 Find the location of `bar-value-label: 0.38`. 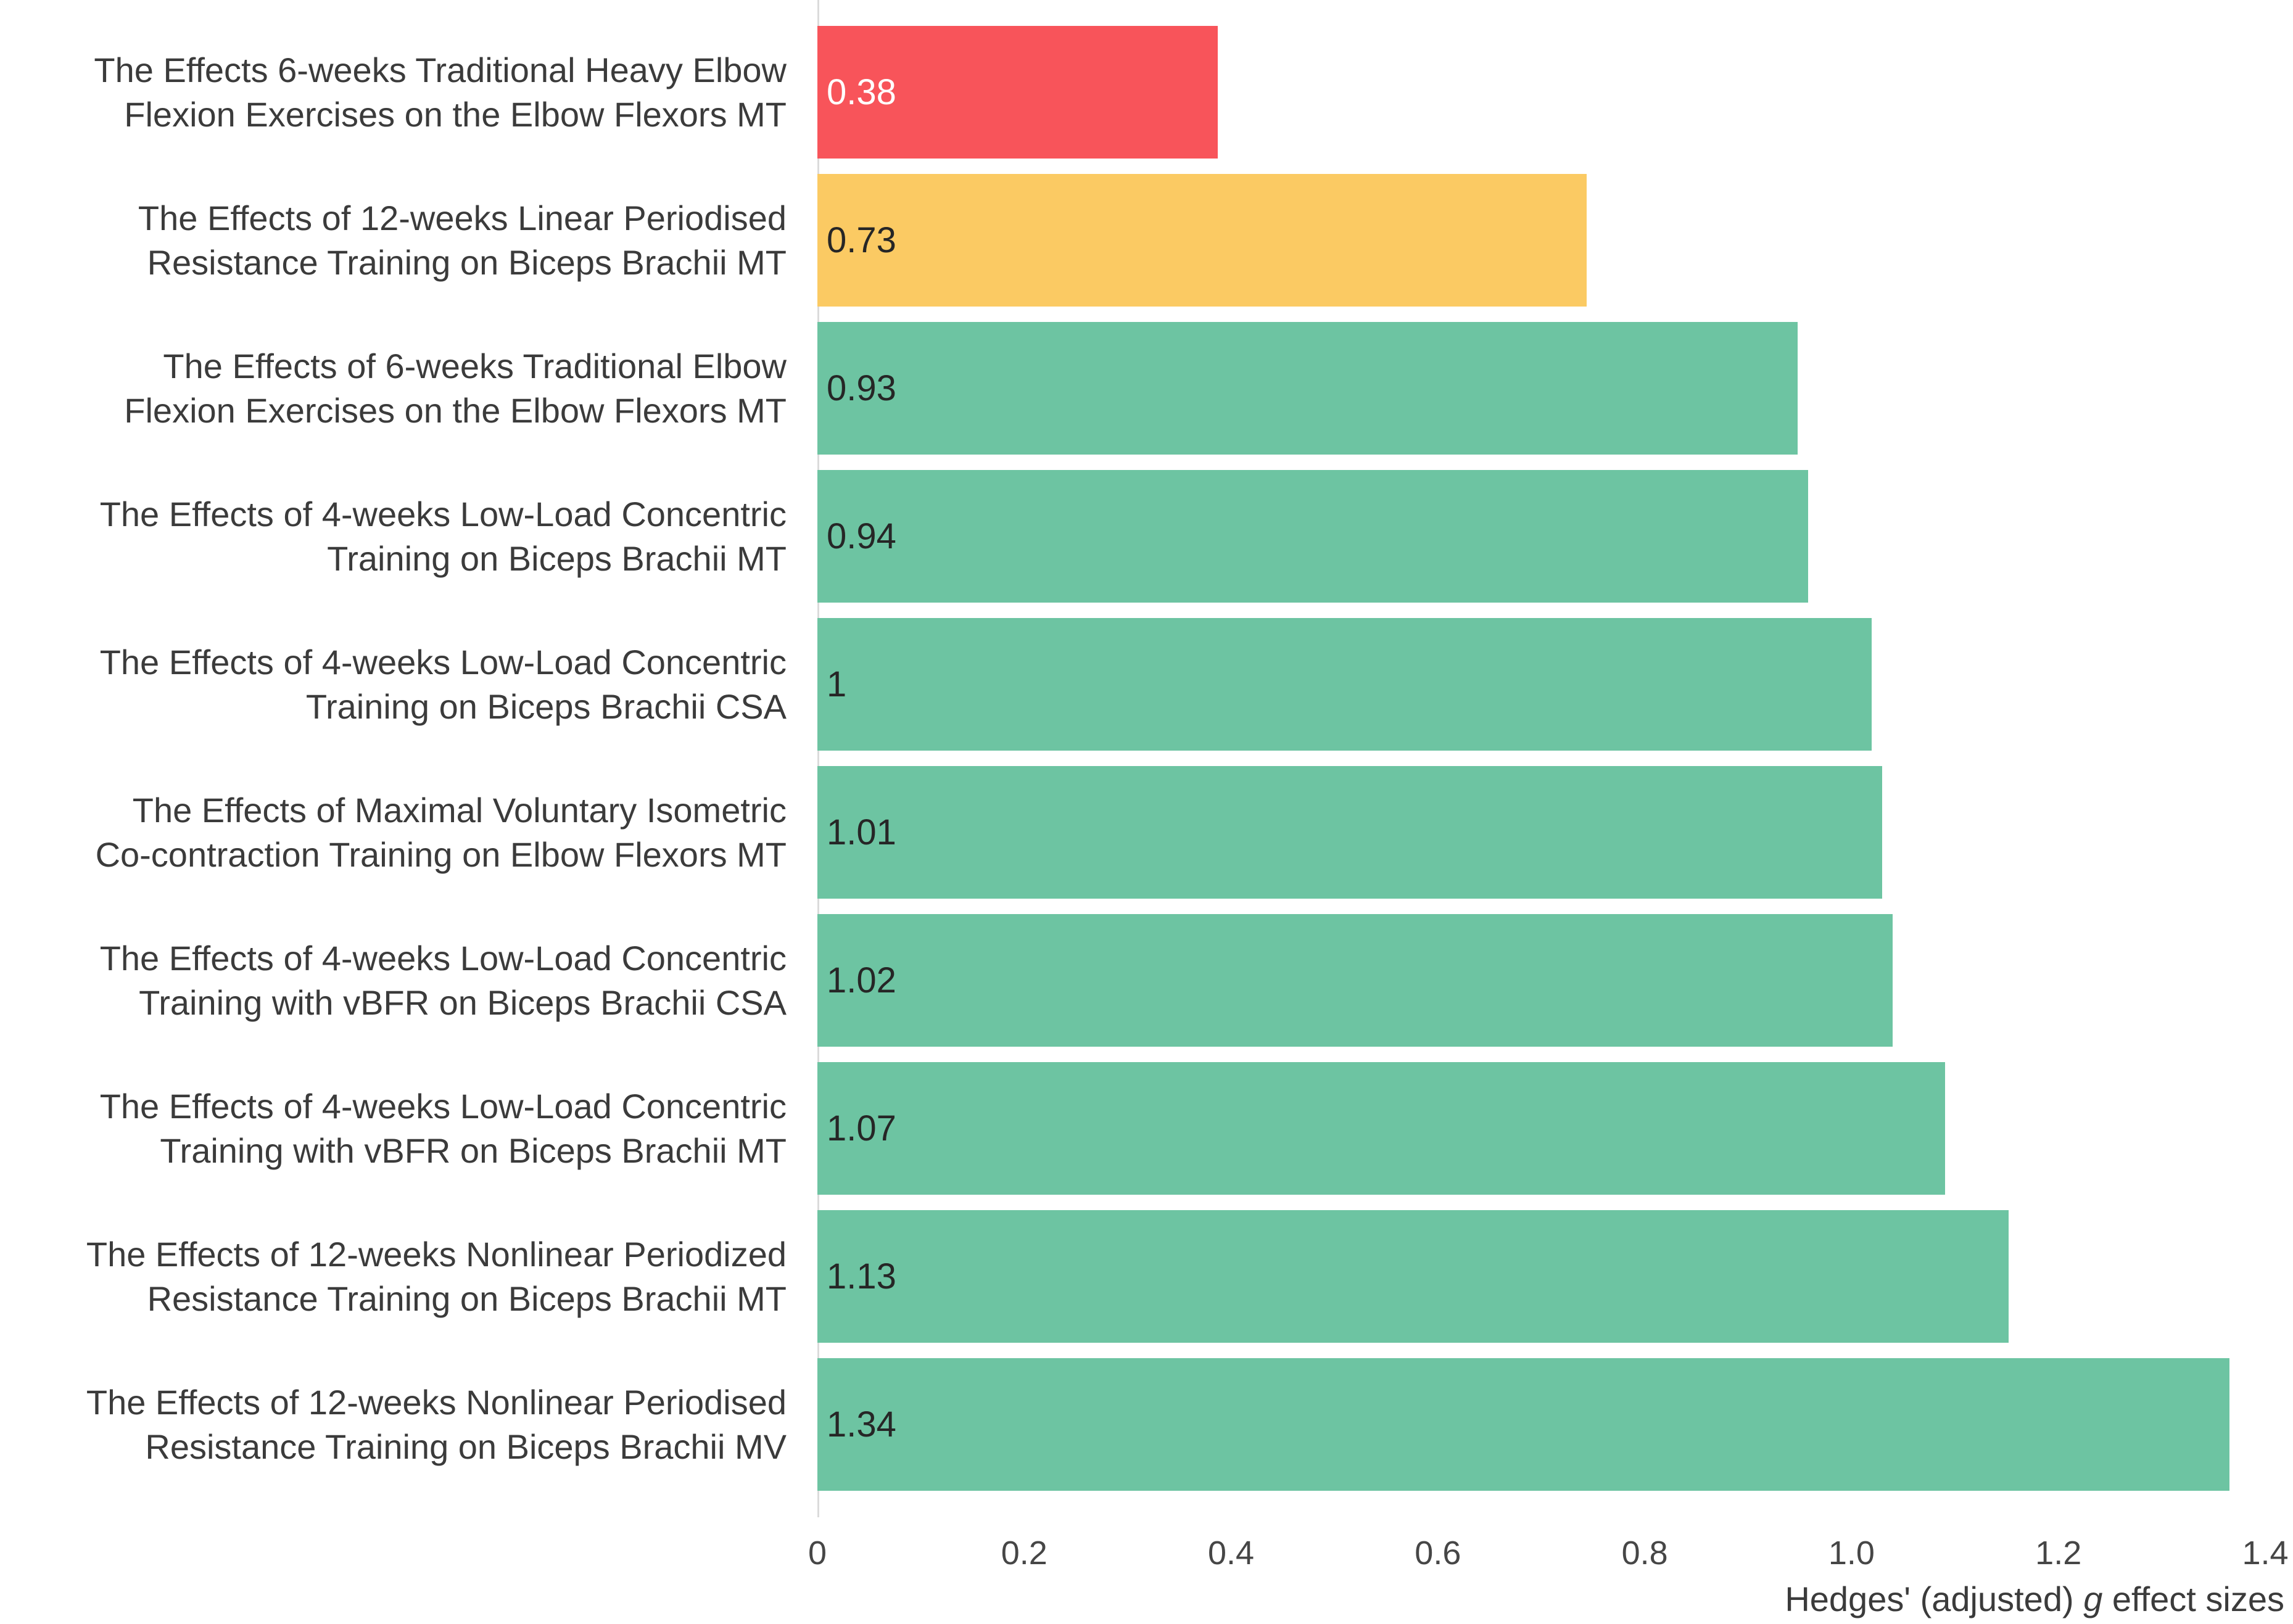

bar-value-label: 0.38 is located at coordinates (861, 92).